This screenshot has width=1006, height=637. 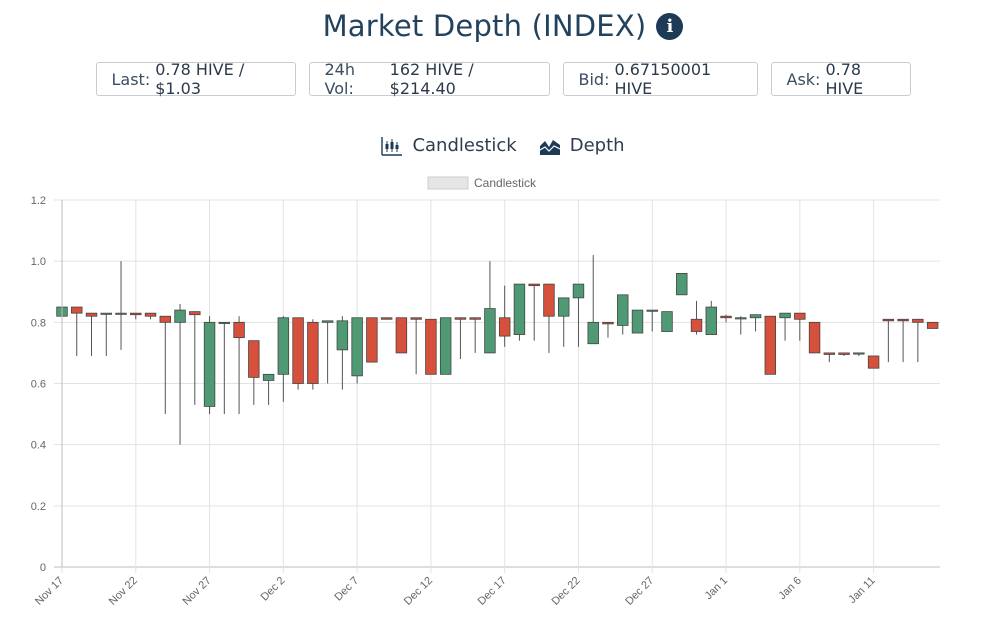 I want to click on stat-bid-label: Bid:, so click(x=594, y=79).